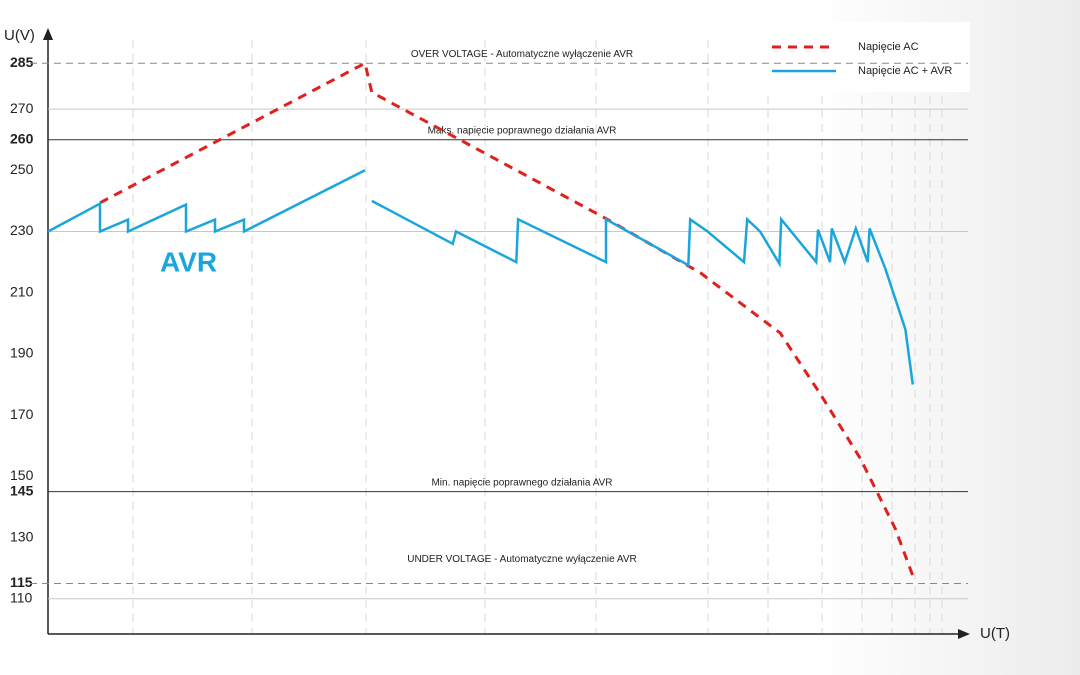 Image resolution: width=1080 pixels, height=675 pixels. What do you see at coordinates (22, 414) in the screenshot?
I see `y-tick-label: 170` at bounding box center [22, 414].